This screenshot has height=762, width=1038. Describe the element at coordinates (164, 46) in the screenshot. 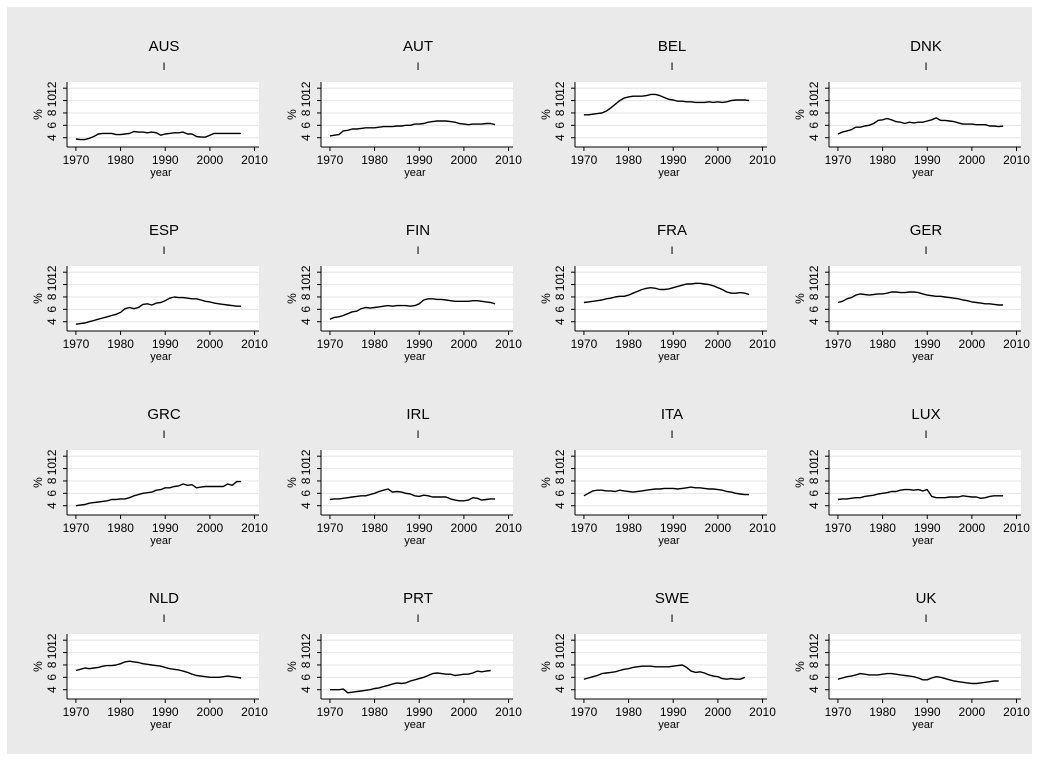

I see `panel-title: AUS` at that location.